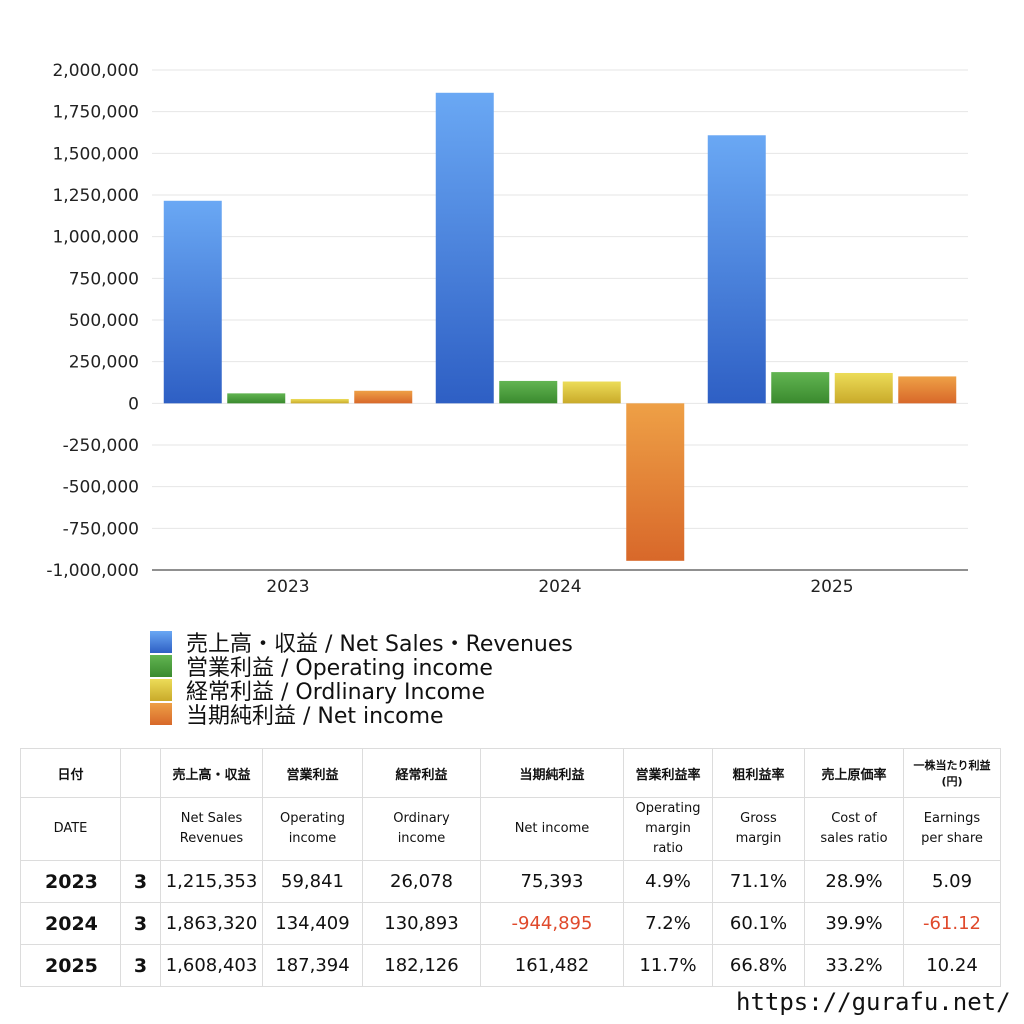 This screenshot has width=1024, height=1024. I want to click on cell-cost-ratio: 39.9%, so click(854, 923).